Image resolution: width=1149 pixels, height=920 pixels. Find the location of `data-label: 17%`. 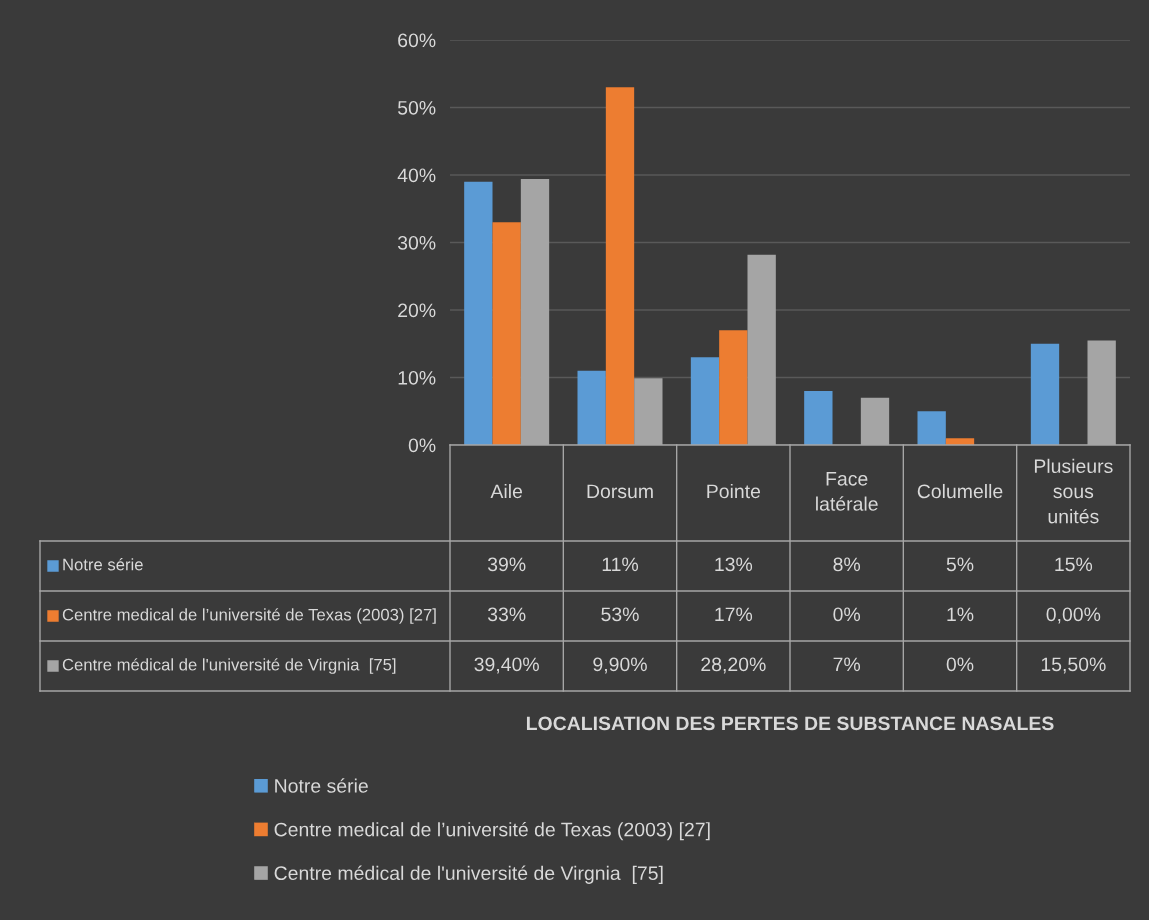

data-label: 17% is located at coordinates (734, 614).